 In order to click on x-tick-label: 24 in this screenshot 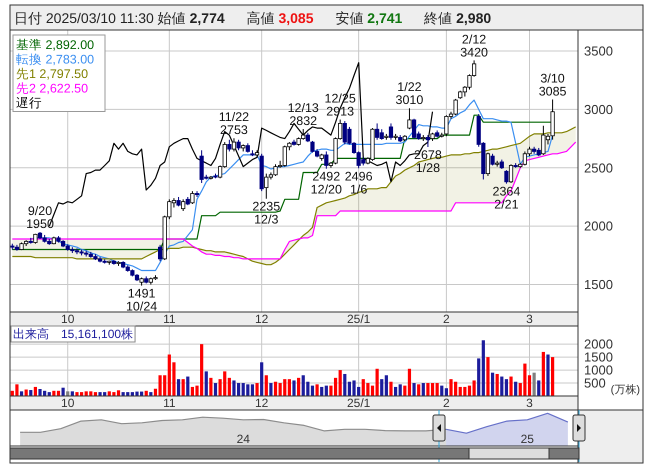, I will do `click(243, 439)`.